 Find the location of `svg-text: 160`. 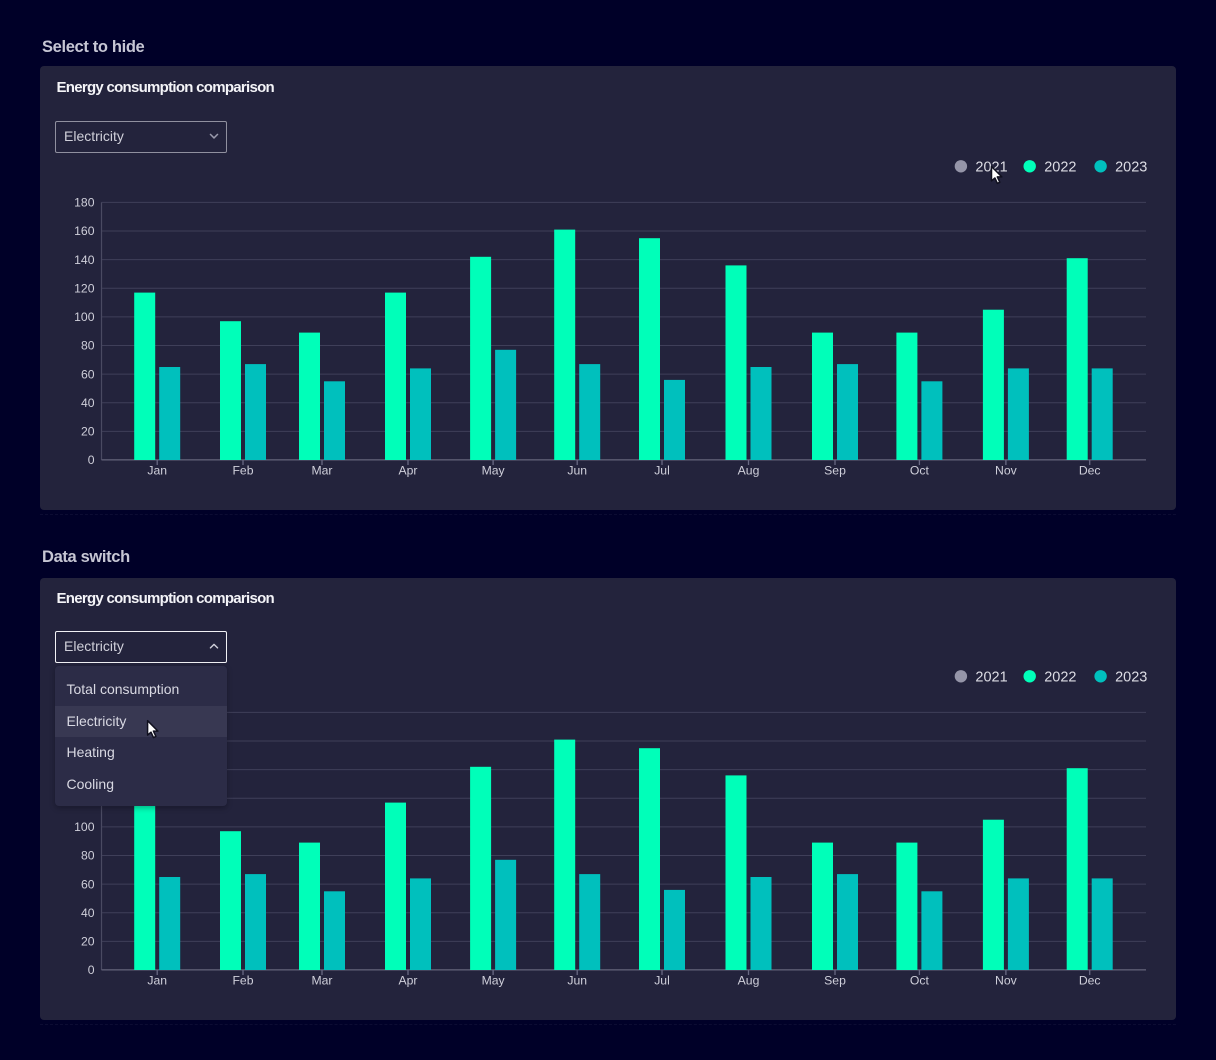

svg-text: 160 is located at coordinates (84, 231).